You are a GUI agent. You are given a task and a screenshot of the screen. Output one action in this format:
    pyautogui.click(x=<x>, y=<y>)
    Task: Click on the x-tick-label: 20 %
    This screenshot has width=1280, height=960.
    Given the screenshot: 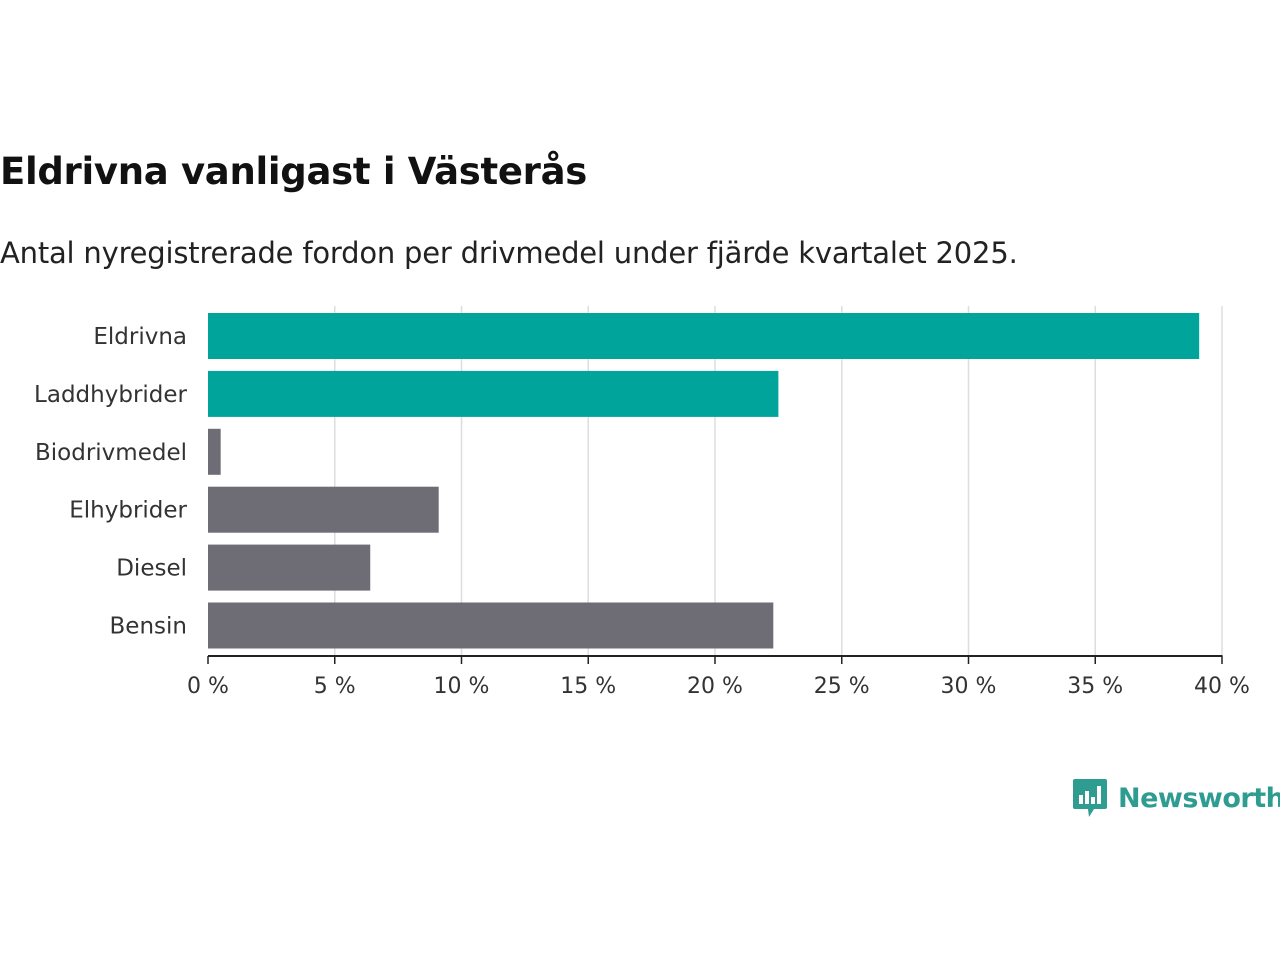 What is the action you would take?
    pyautogui.click(x=715, y=686)
    